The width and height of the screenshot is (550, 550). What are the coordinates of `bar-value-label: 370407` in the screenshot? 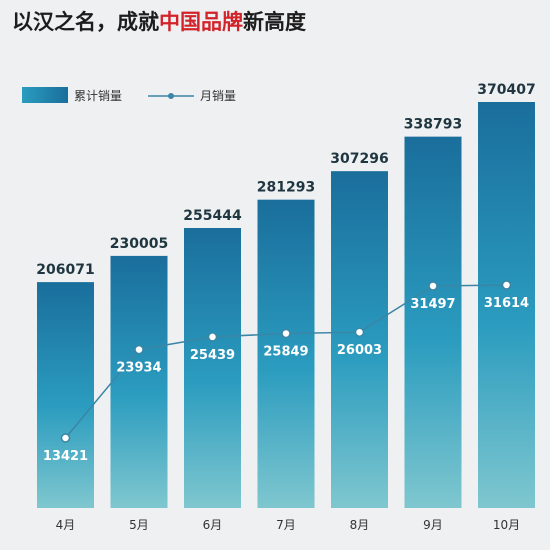 It's located at (506, 90).